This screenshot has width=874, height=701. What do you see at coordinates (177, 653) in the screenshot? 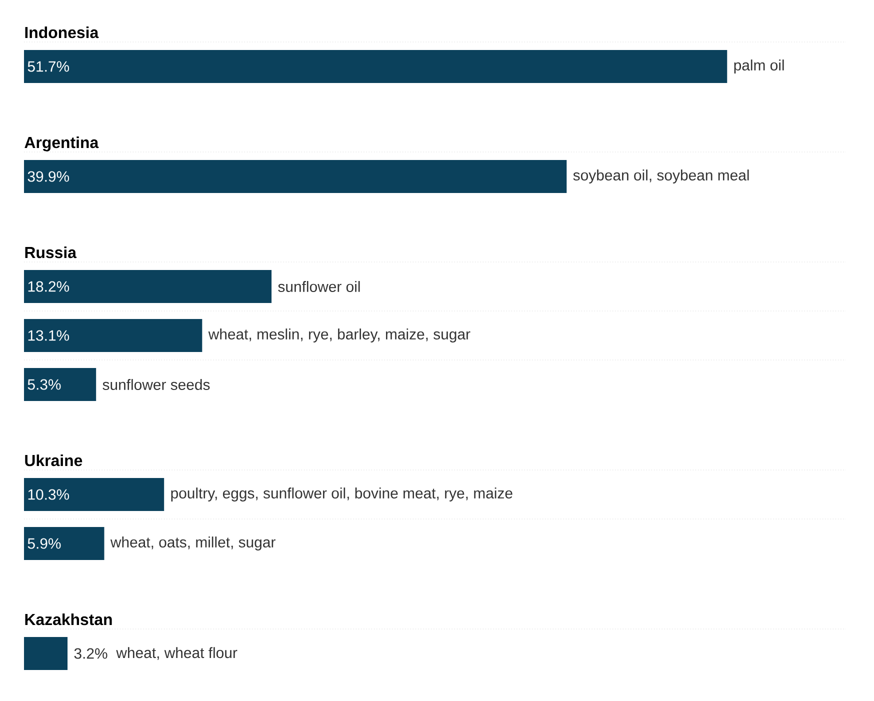
I see `y-tick-label: wheat, wheat flour` at bounding box center [177, 653].